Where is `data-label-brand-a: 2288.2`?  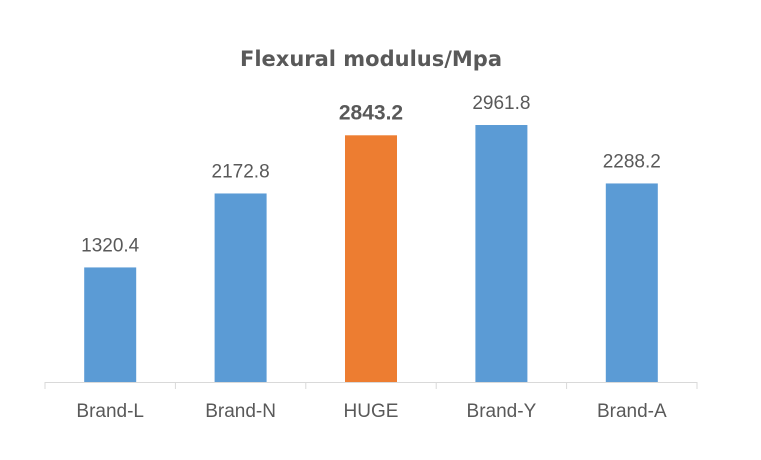
data-label-brand-a: 2288.2 is located at coordinates (632, 161).